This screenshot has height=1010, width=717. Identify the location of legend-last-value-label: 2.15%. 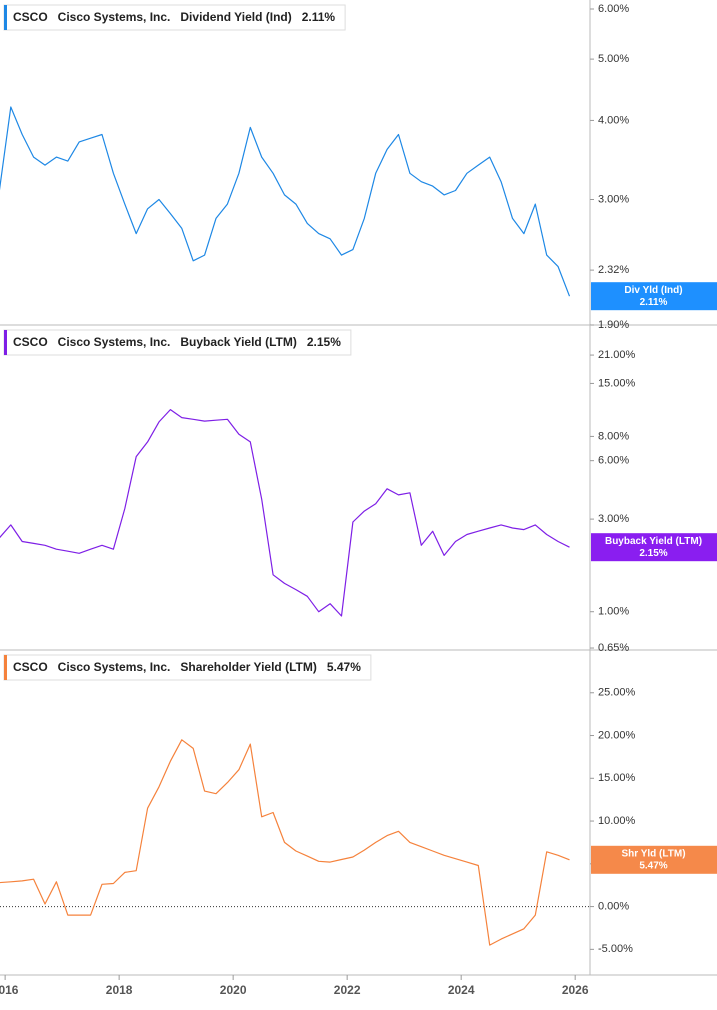
(324, 342).